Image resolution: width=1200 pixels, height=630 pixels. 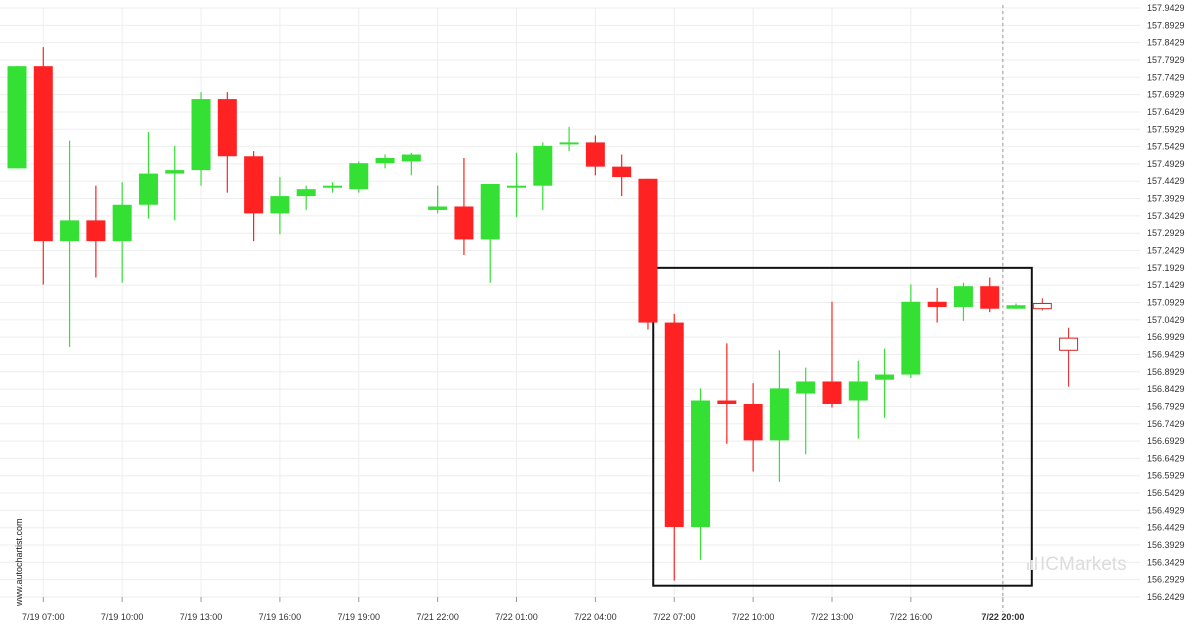 I want to click on x-tick-label: 7/22 01:00, so click(x=516, y=617).